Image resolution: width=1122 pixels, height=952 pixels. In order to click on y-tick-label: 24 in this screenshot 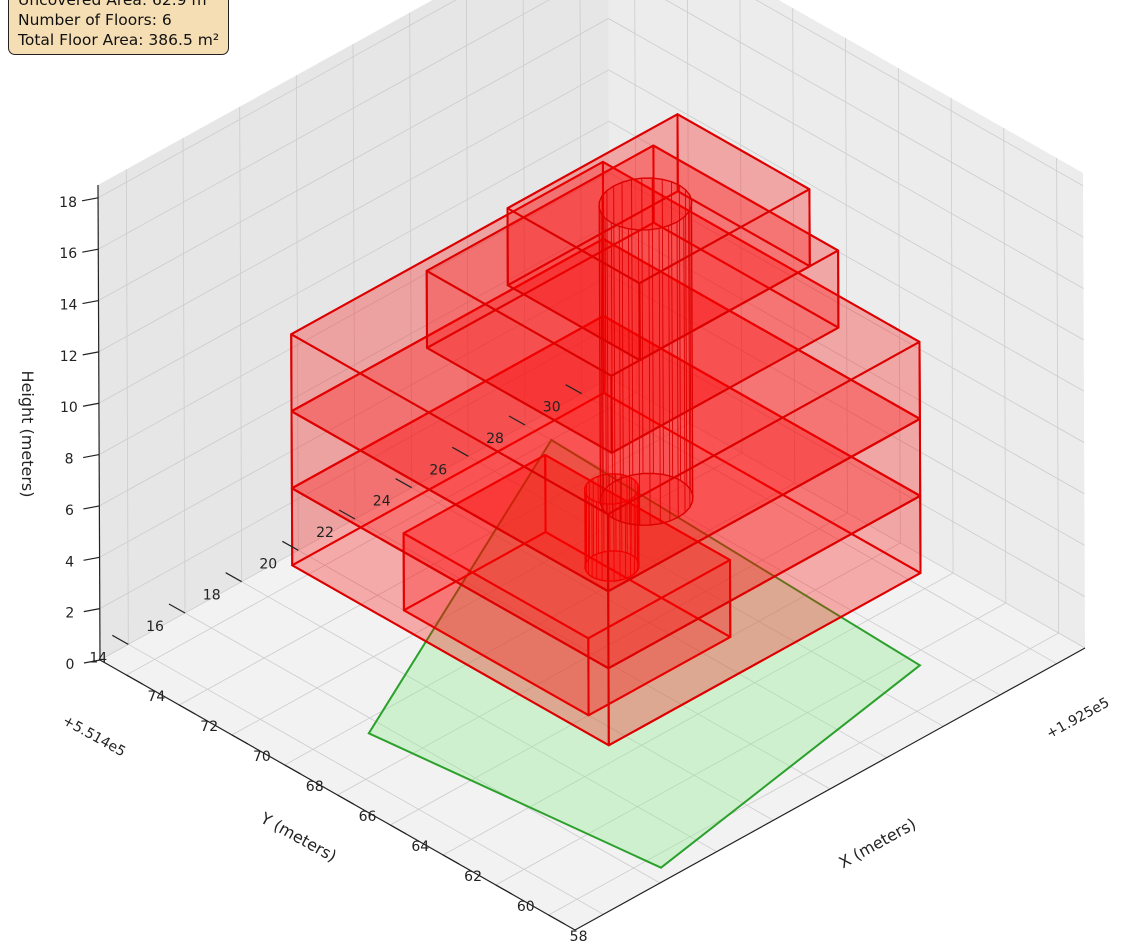, I will do `click(382, 502)`.